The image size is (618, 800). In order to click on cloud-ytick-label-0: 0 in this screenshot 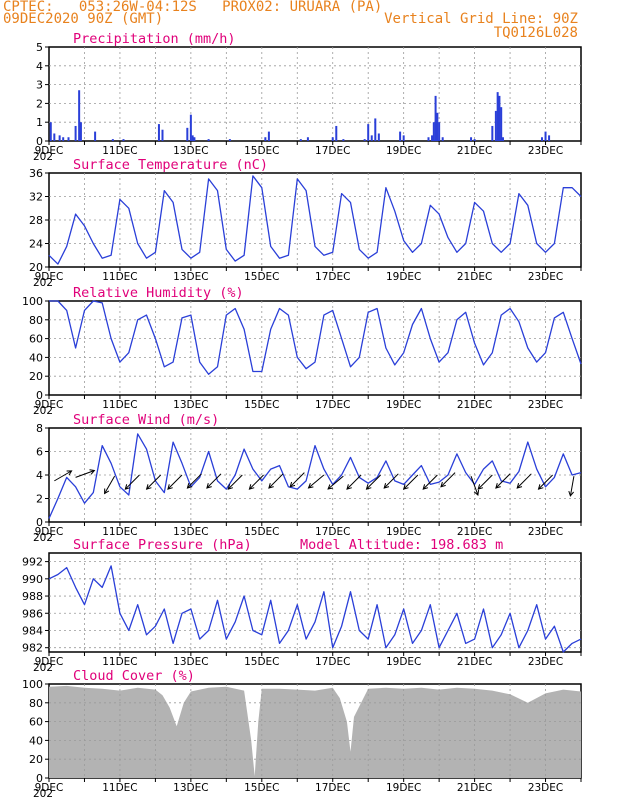, I will do `click(39, 778)`.